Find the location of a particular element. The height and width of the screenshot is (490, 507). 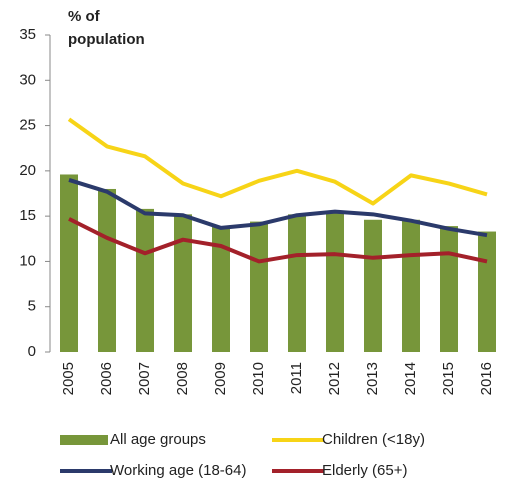

x-tick-label: 2007 is located at coordinates (144, 378).